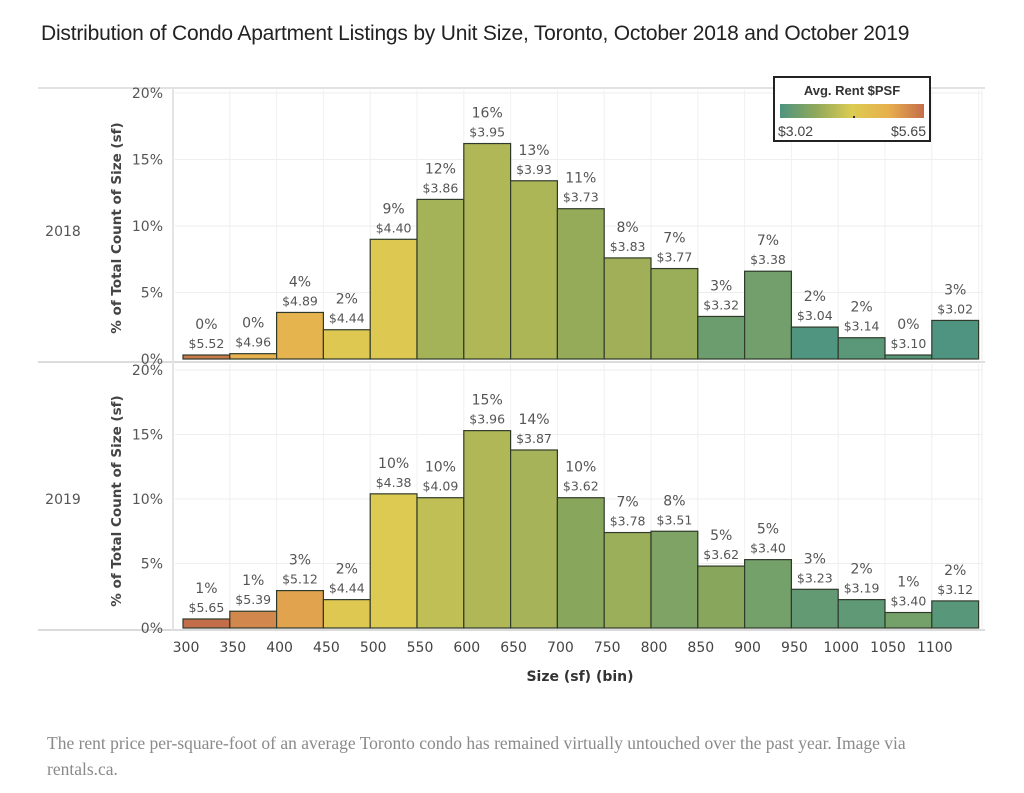  I want to click on bar-rent-label: $3.73, so click(581, 197).